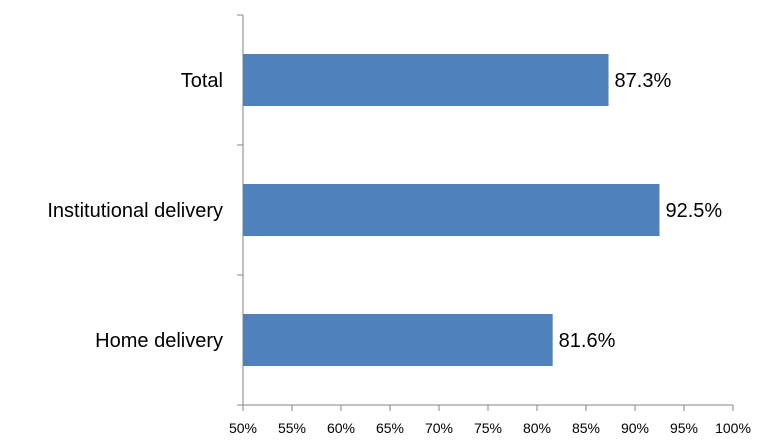 This screenshot has width=759, height=443. I want to click on x-tick-label: 85%, so click(586, 428).